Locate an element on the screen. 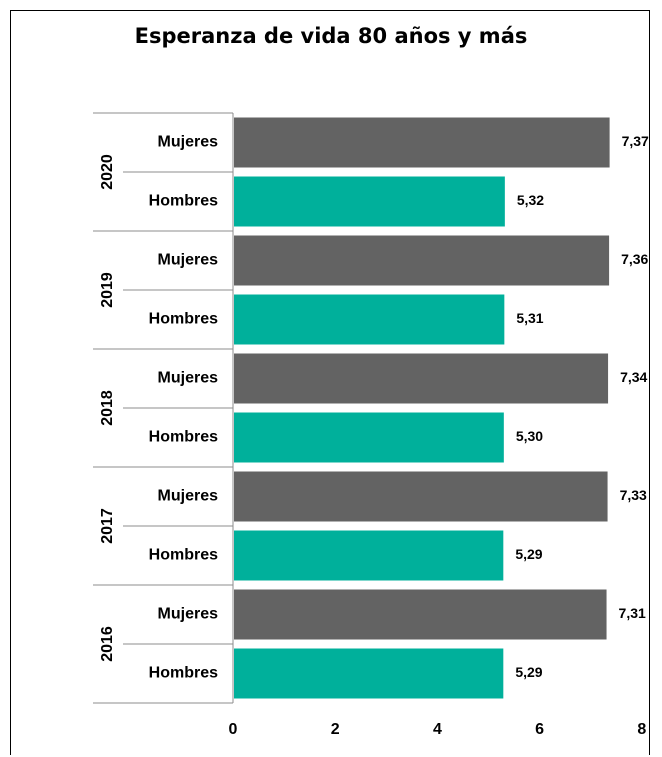 The width and height of the screenshot is (662, 757). data-label: 7,37 is located at coordinates (635, 141).